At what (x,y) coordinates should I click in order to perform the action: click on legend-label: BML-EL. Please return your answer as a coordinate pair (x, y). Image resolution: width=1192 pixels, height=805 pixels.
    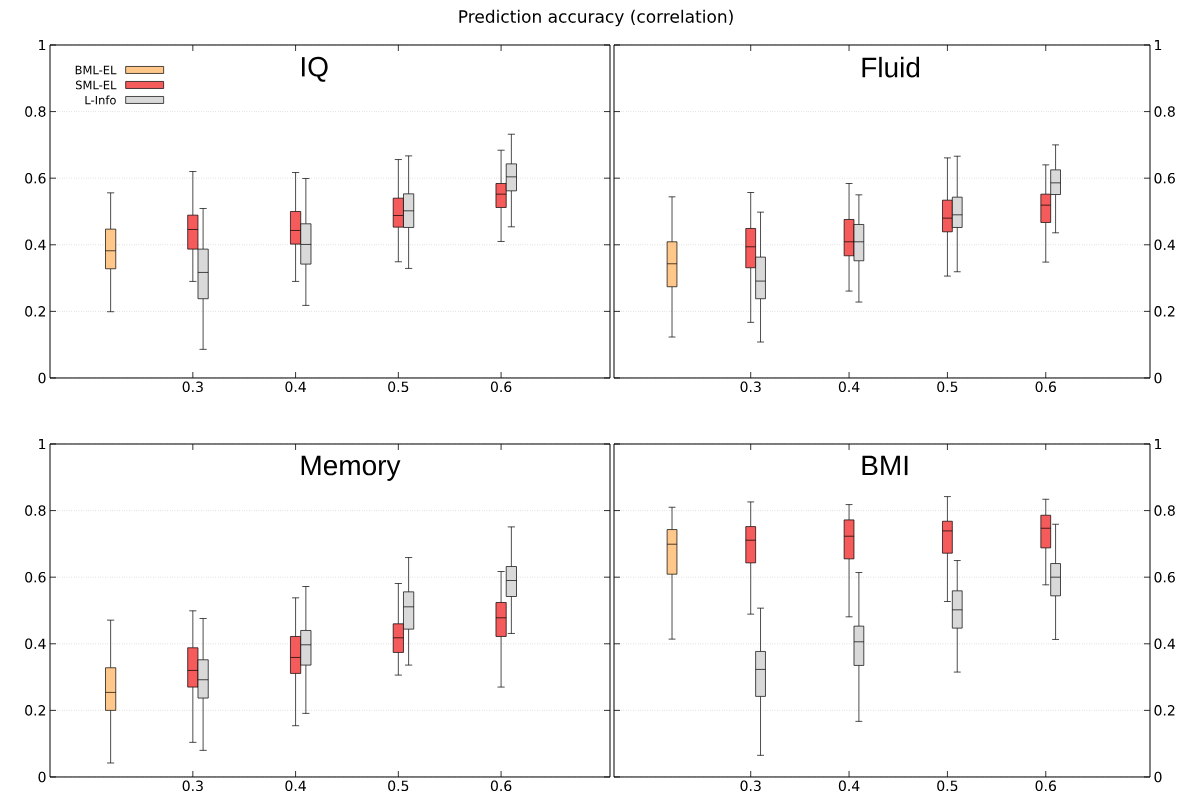
    Looking at the image, I should click on (96, 70).